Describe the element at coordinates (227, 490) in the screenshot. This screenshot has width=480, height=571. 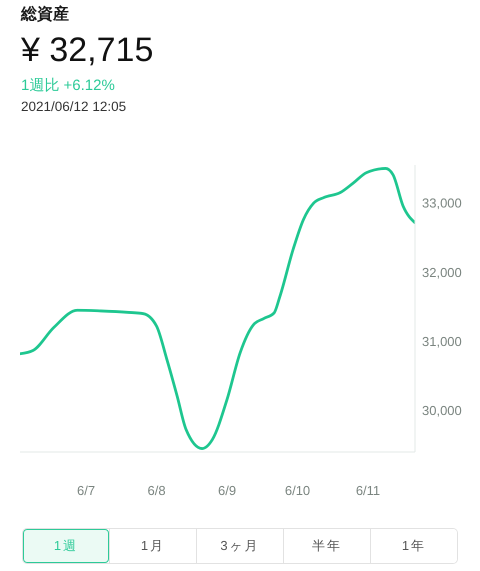
I see `x-tick-label: 6/9` at that location.